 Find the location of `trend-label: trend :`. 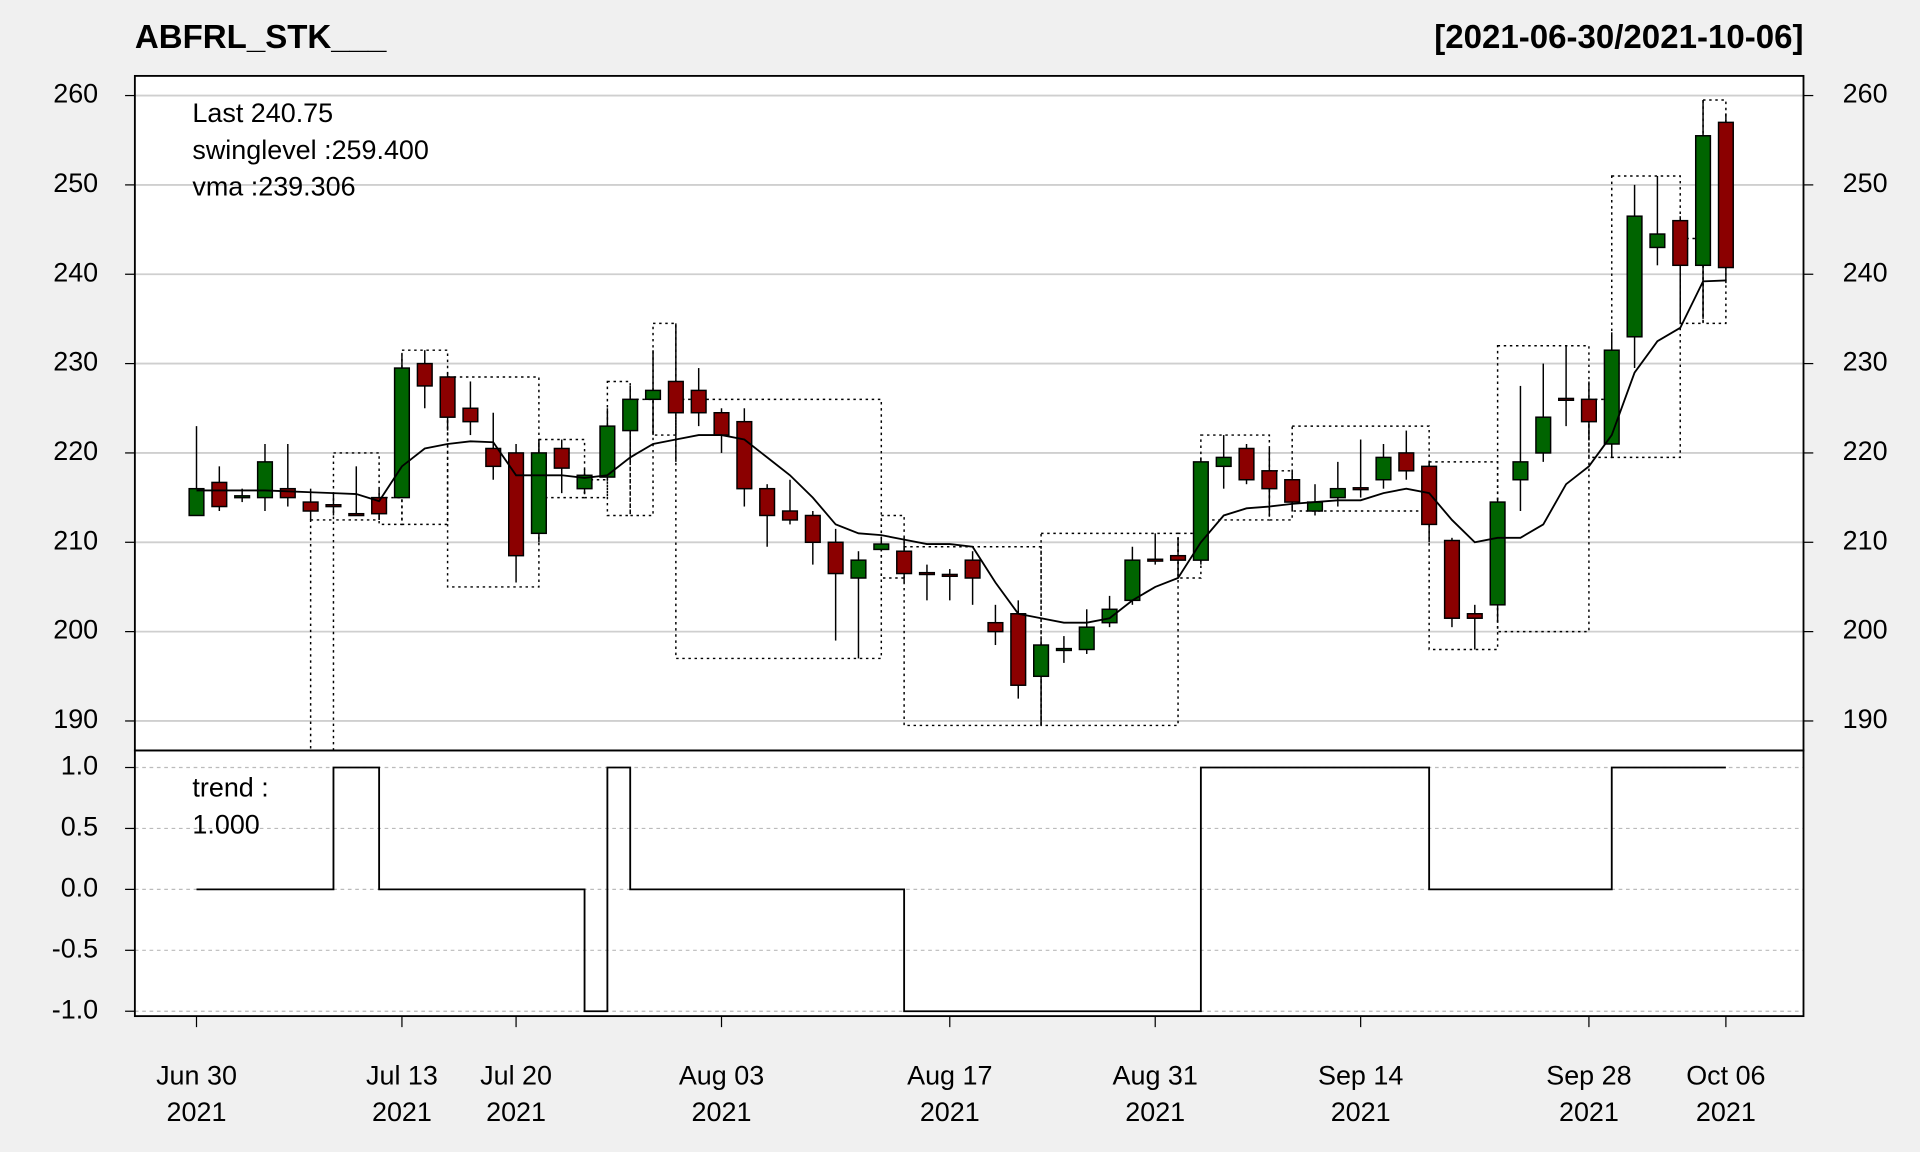

trend-label: trend : is located at coordinates (230, 788).